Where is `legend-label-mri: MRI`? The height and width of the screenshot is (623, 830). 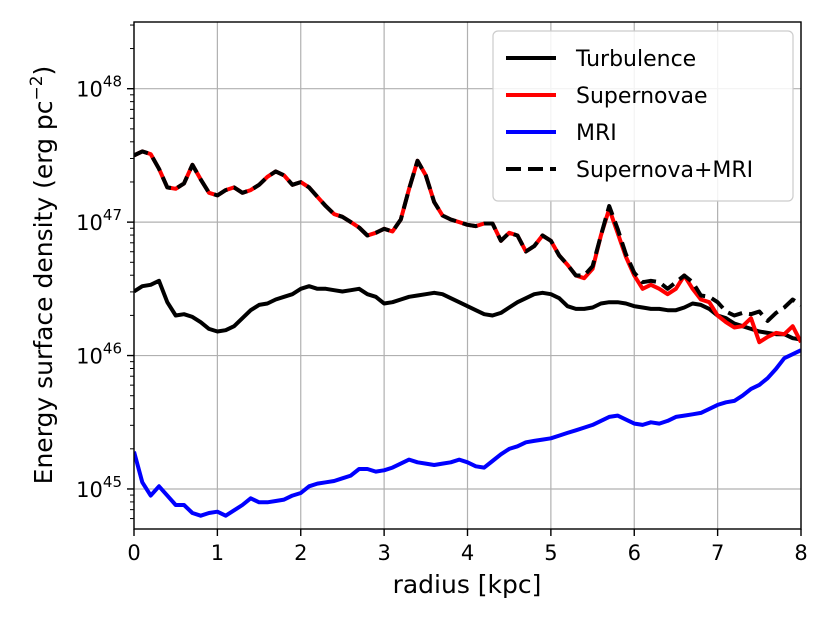
legend-label-mri: MRI is located at coordinates (596, 133).